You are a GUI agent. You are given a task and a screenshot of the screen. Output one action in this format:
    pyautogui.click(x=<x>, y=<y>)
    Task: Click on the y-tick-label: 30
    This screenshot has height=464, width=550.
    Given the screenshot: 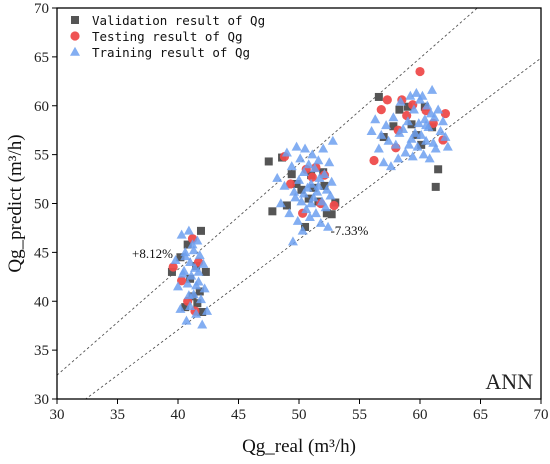 What is the action you would take?
    pyautogui.click(x=41, y=400)
    